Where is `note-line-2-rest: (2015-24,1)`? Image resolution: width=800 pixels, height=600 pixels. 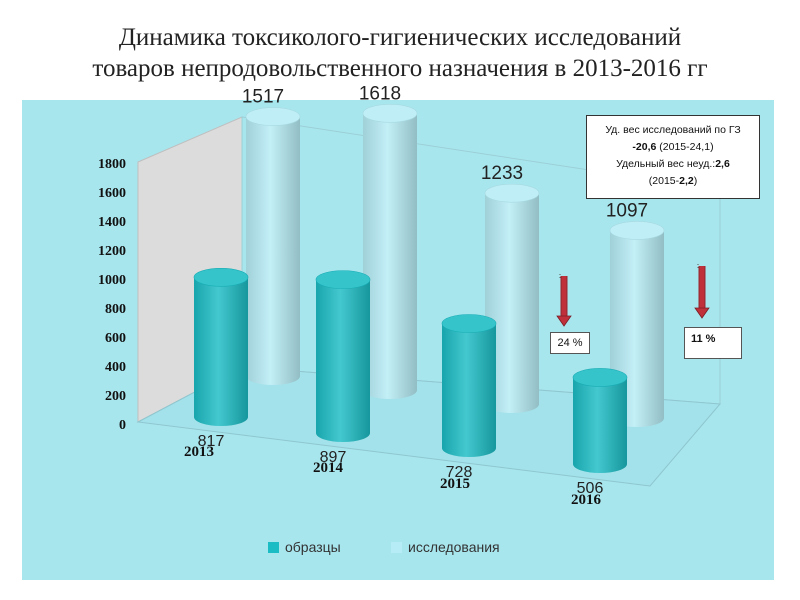
note-line-2-rest: (2015-24,1) is located at coordinates (685, 147).